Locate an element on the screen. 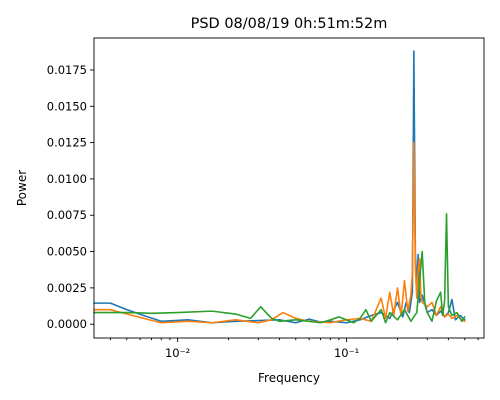 Image resolution: width=500 pixels, height=400 pixels. y-axis-label: Power is located at coordinates (22, 188).